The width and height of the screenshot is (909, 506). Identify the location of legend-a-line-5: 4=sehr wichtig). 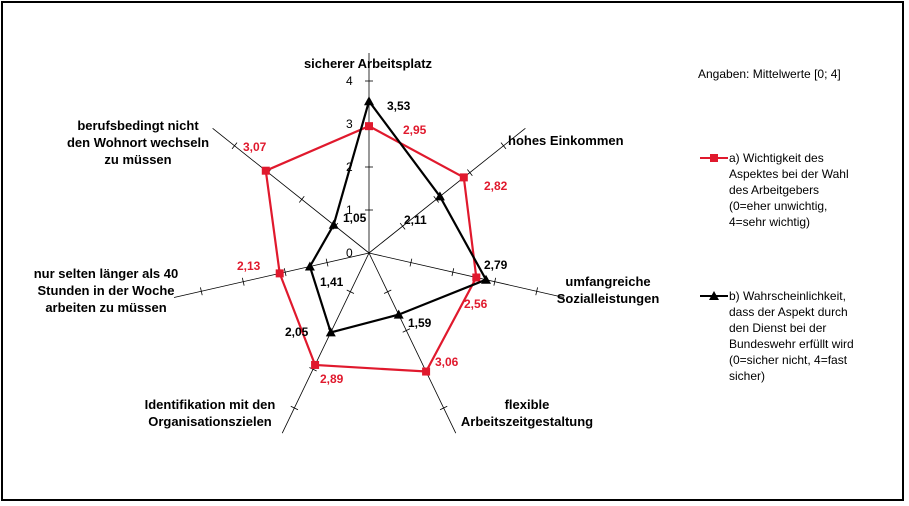
(770, 222).